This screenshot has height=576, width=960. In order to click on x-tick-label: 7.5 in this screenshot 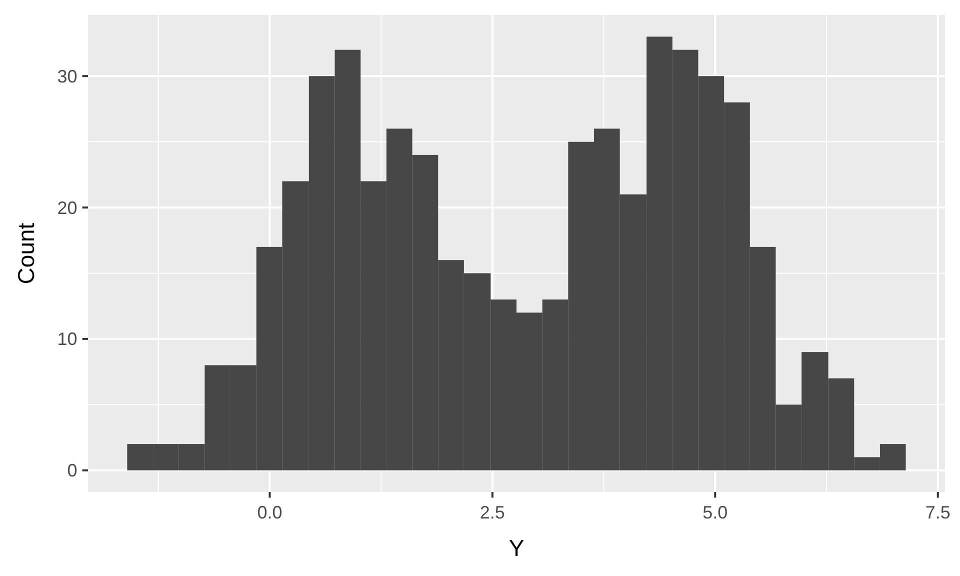, I will do `click(937, 512)`.